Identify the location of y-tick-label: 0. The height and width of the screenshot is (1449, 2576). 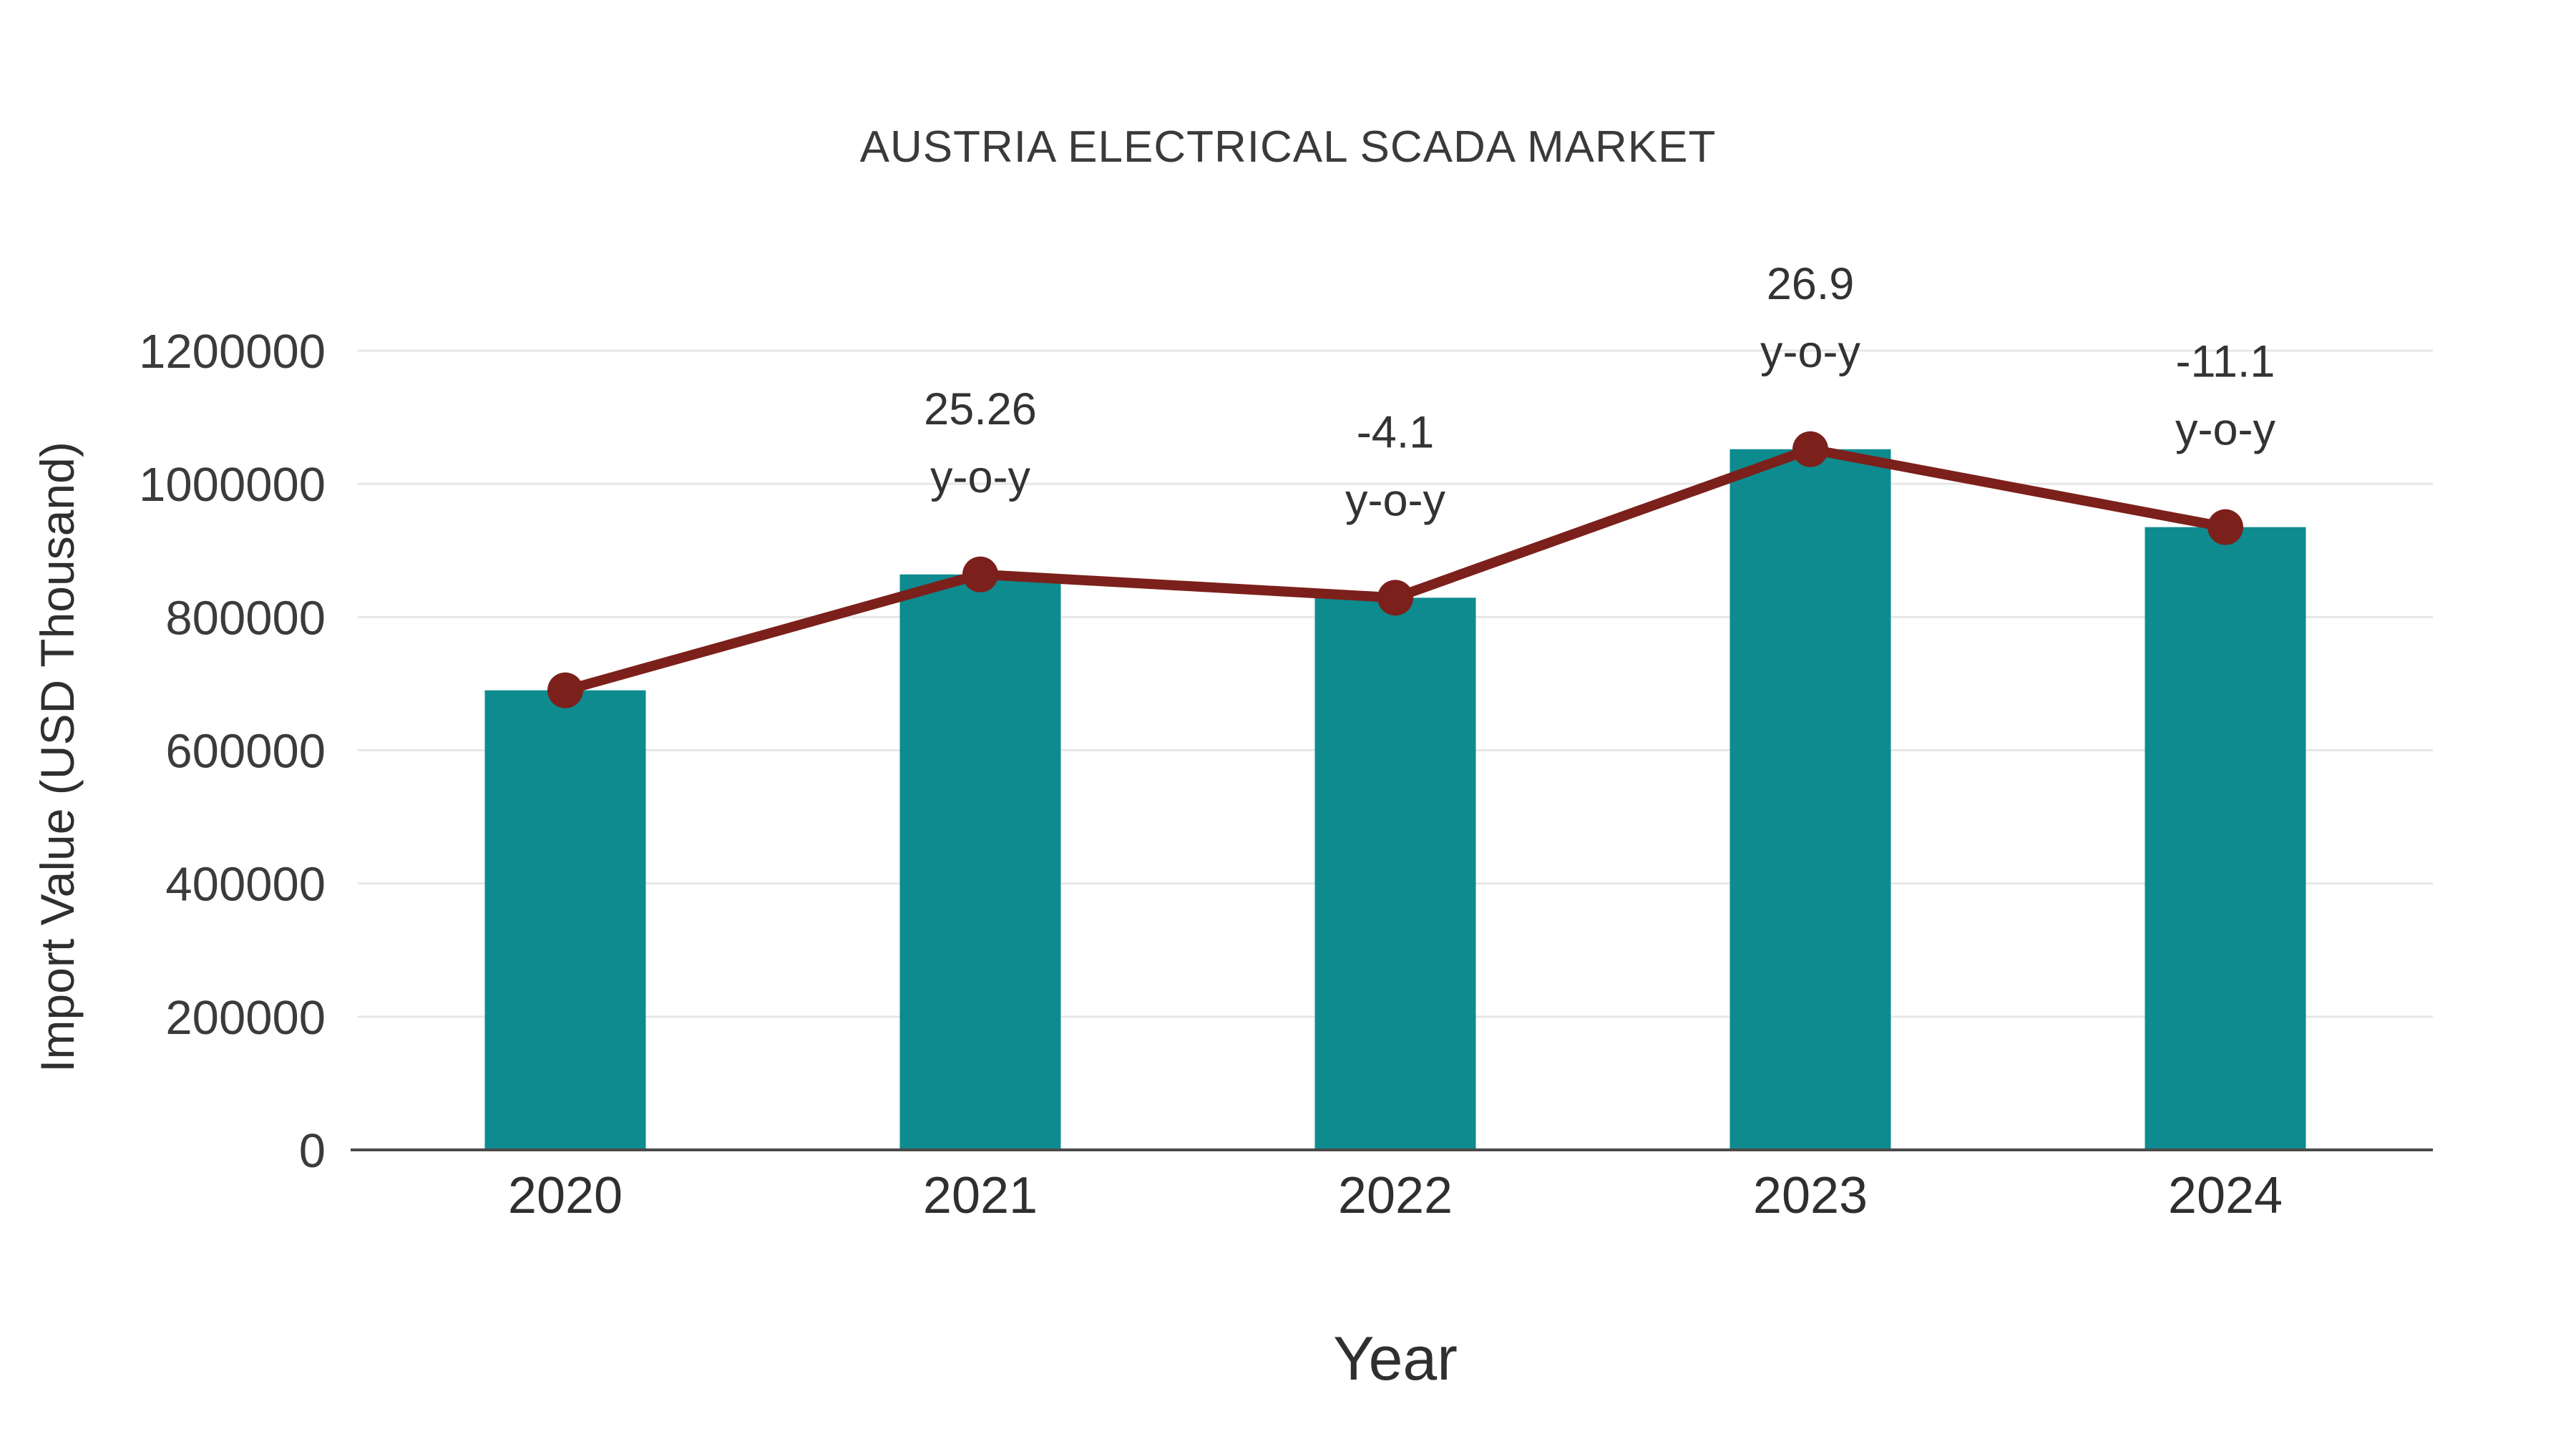
(312, 1151).